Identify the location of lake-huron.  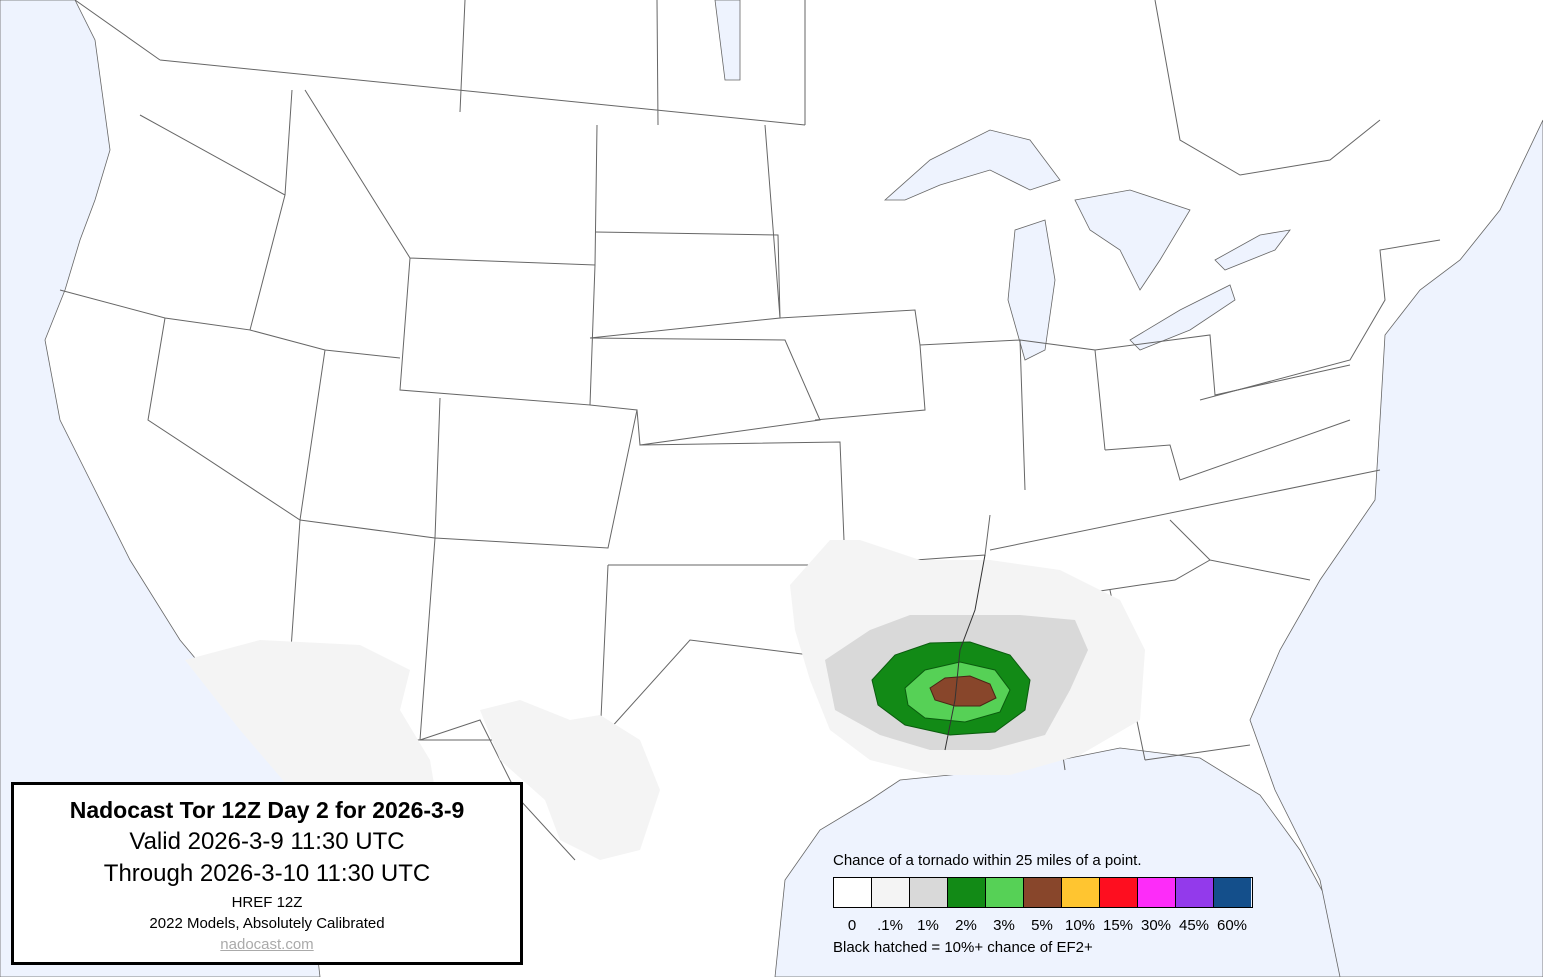
(1132, 240).